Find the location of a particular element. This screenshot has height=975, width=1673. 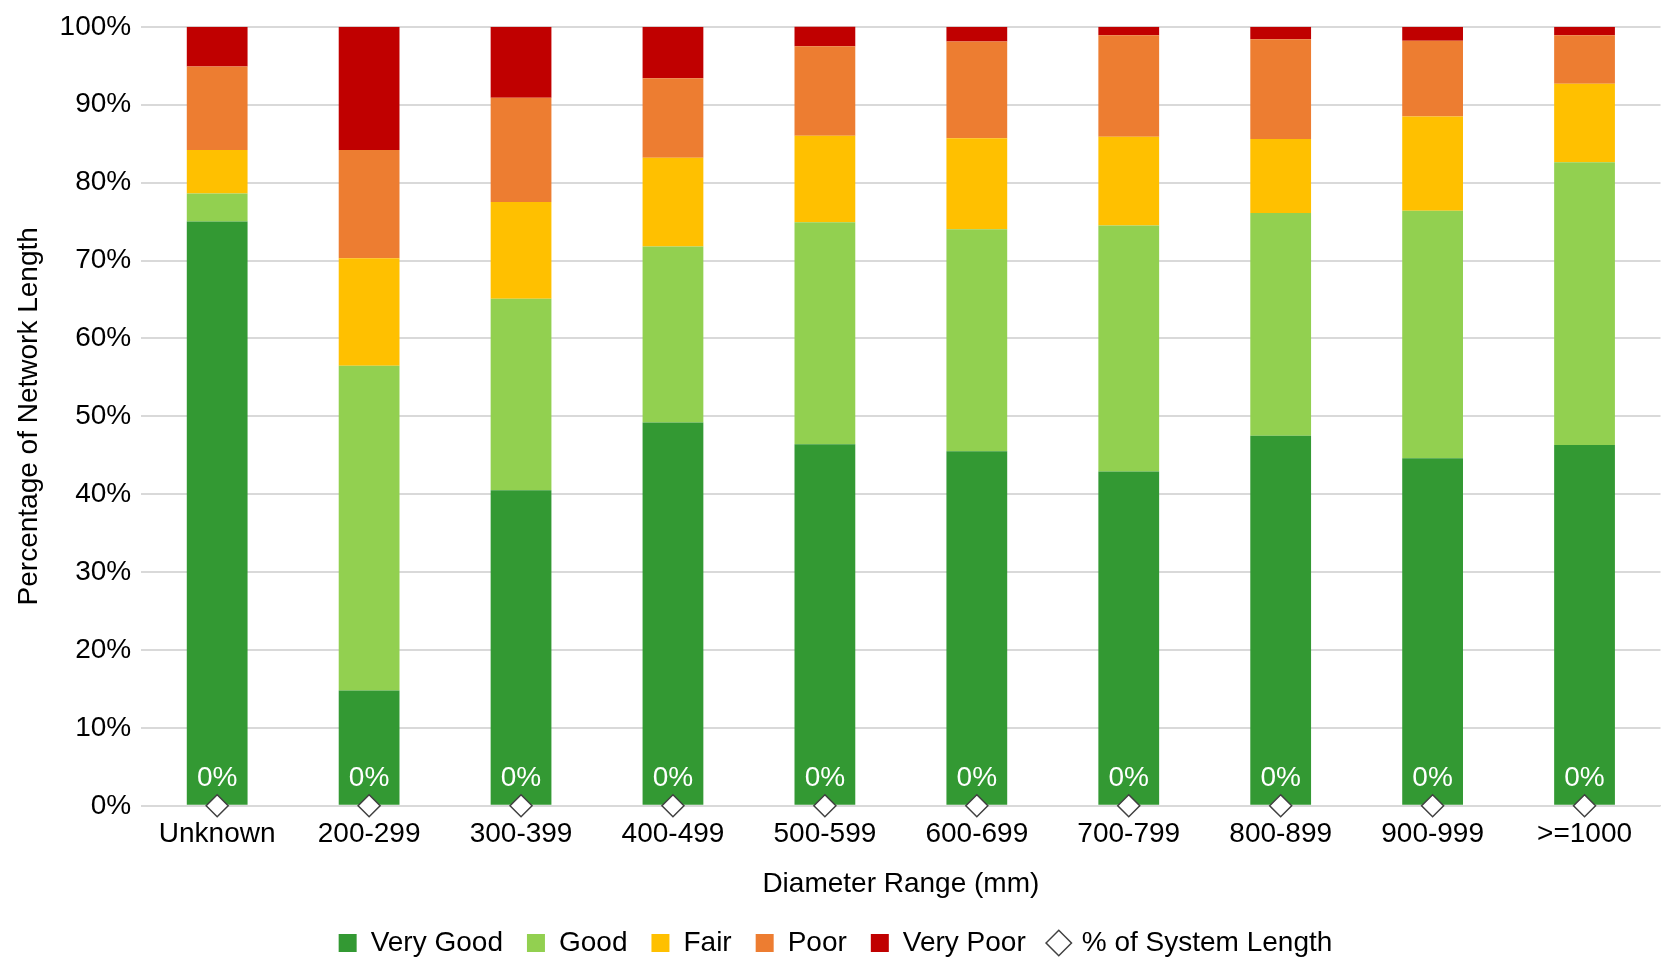

legend-label: Good is located at coordinates (593, 941).